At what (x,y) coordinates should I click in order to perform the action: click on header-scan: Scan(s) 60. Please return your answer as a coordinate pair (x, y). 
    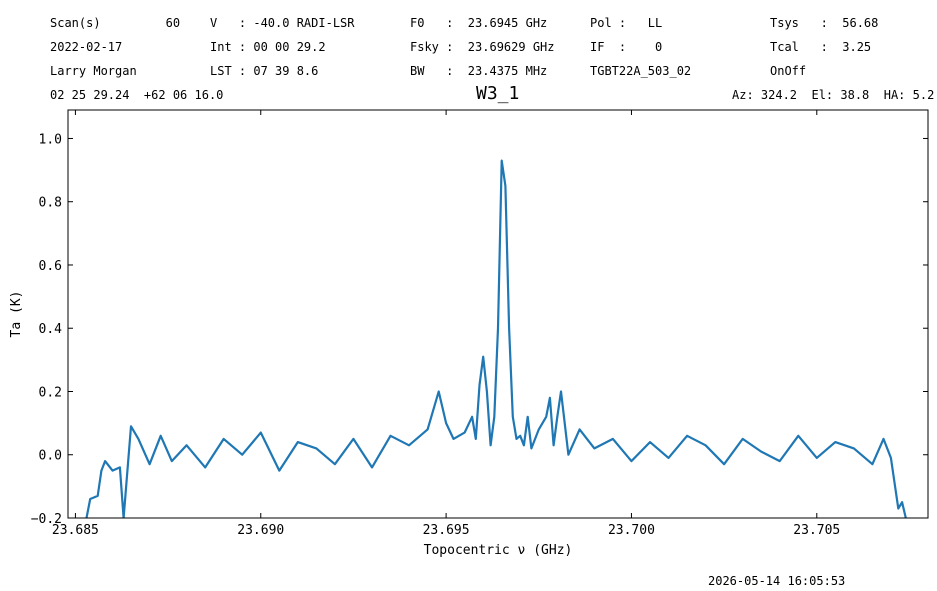
    Looking at the image, I should click on (115, 23).